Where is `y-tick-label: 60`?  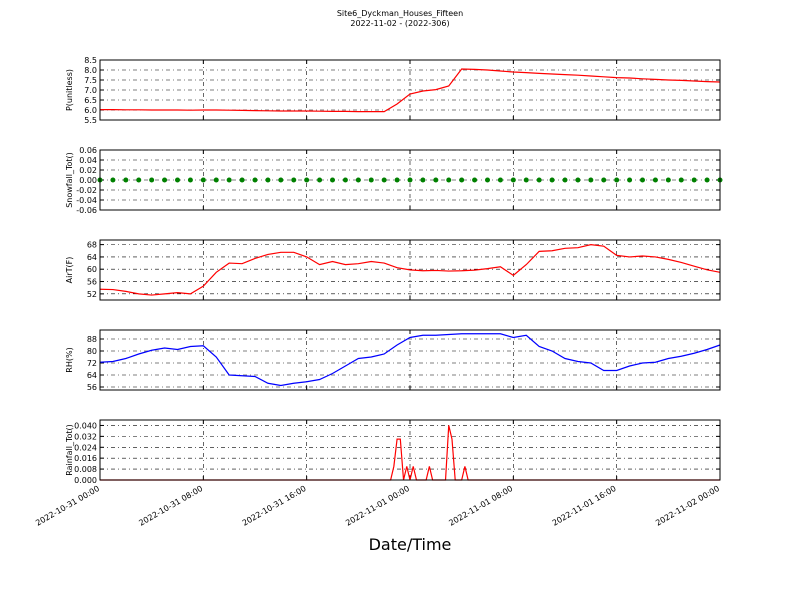
y-tick-label: 60 is located at coordinates (92, 269).